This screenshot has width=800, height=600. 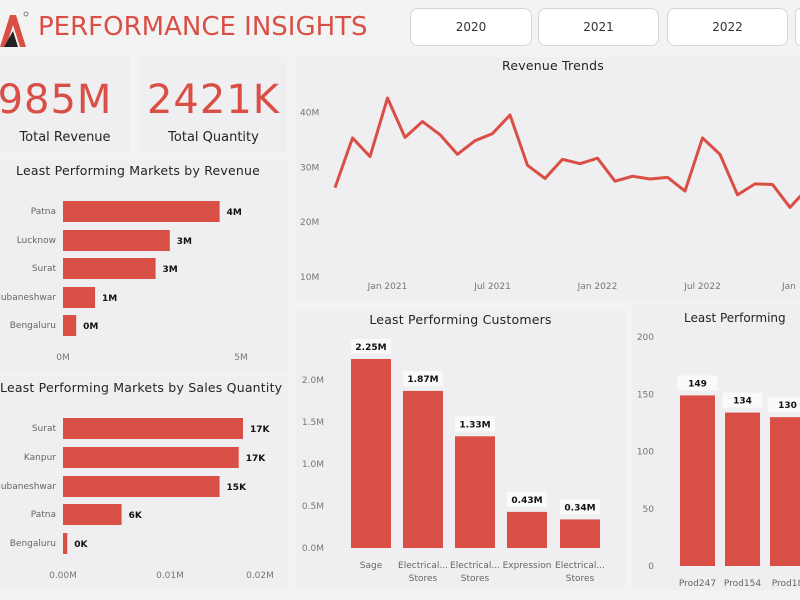 I want to click on data-label: 1.87M, so click(x=422, y=380).